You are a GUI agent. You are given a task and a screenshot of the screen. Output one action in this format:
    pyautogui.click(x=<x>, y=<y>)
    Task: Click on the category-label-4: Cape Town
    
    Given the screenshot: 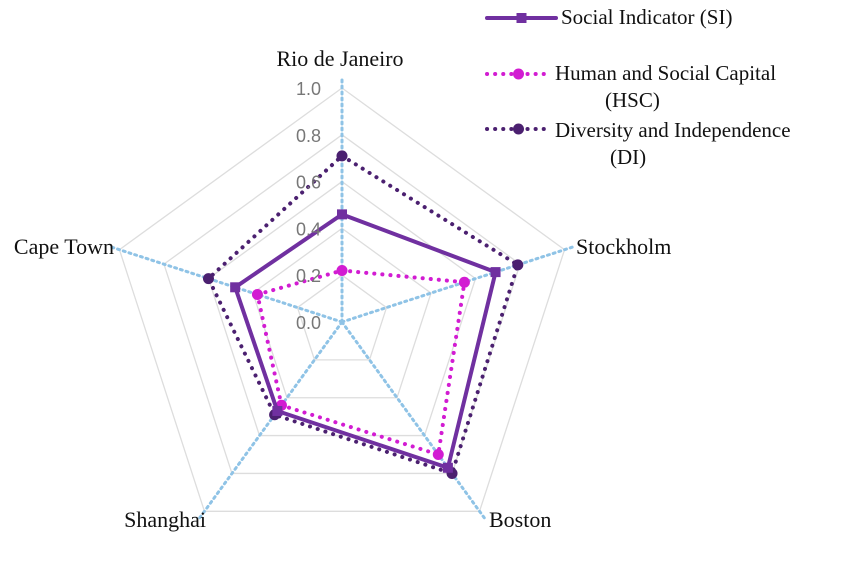 What is the action you would take?
    pyautogui.click(x=64, y=246)
    